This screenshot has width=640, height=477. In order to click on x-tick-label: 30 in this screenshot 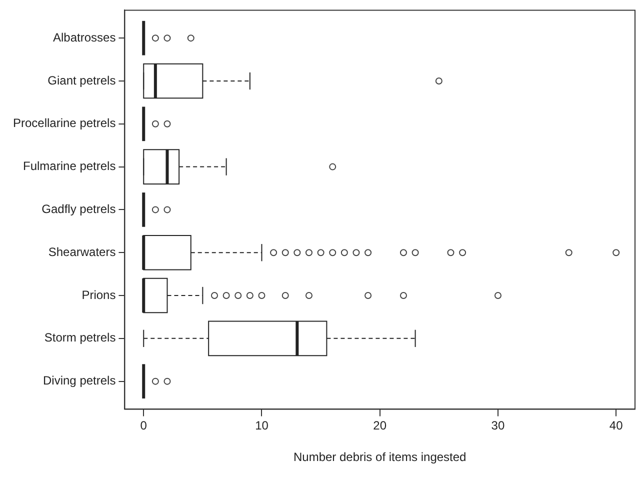, I will do `click(498, 425)`.